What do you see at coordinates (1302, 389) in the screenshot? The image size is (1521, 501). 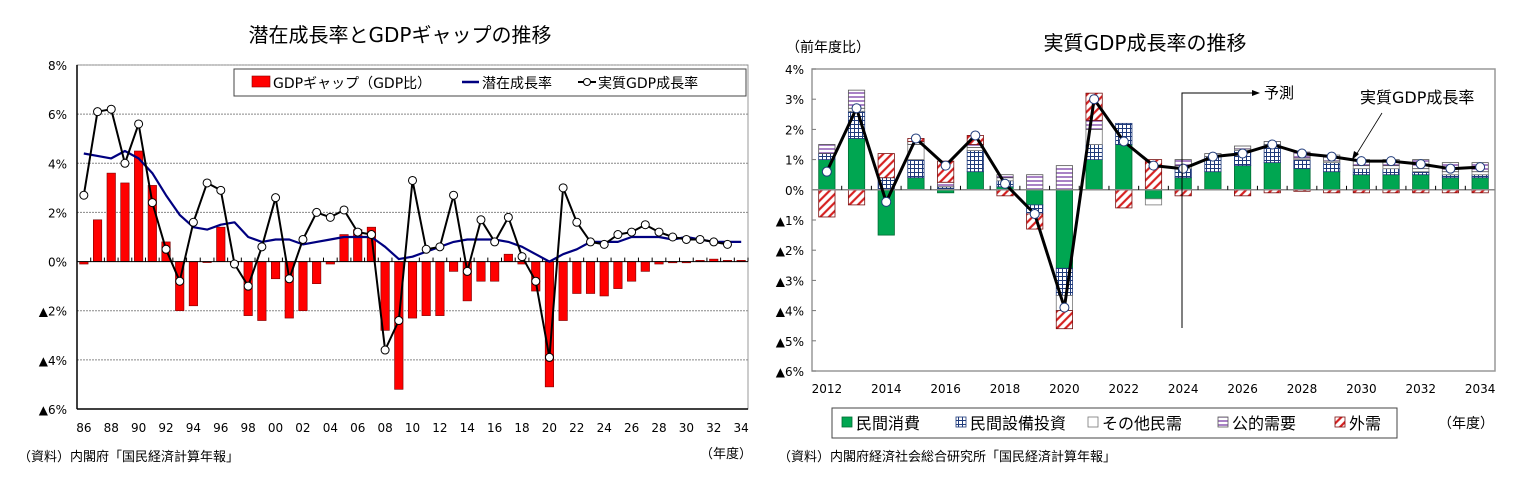 I see `x-tick-label: 2028` at bounding box center [1302, 389].